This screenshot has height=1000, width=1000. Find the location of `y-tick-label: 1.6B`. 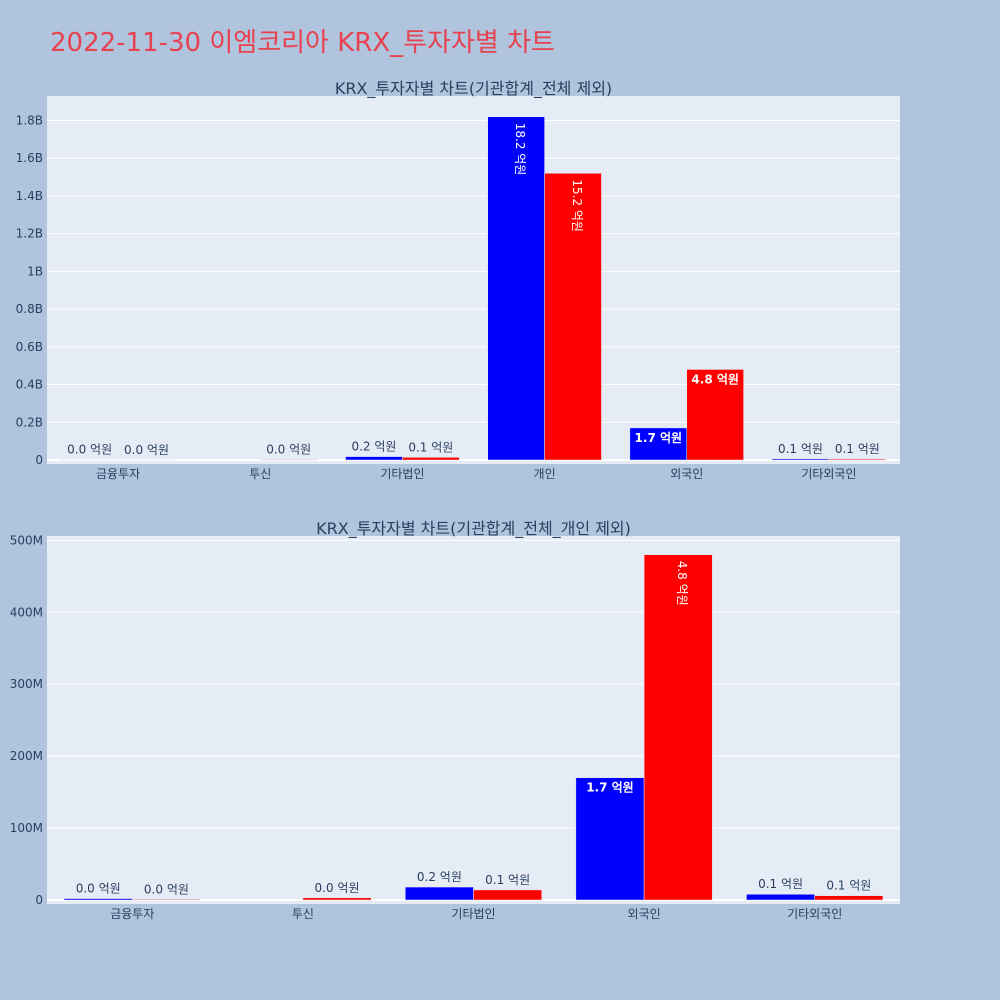

y-tick-label: 1.6B is located at coordinates (29, 158).